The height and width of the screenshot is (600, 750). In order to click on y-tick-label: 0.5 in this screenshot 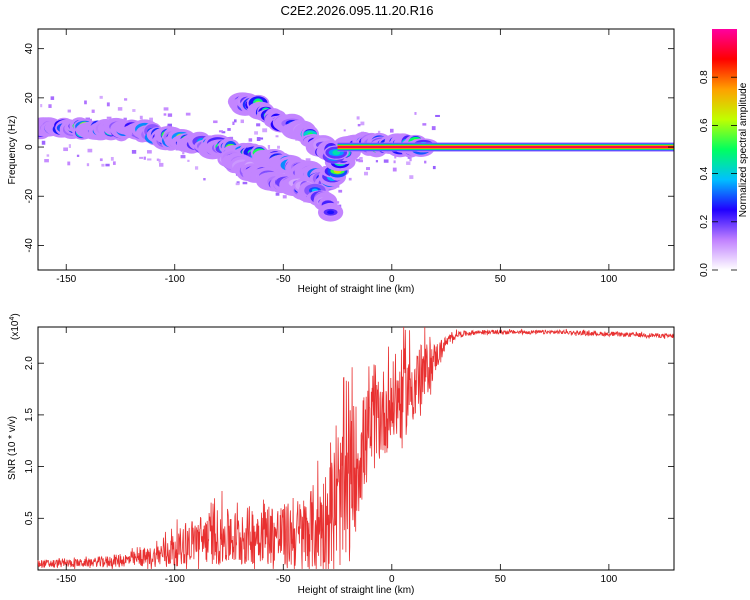, I will do `click(29, 518)`.